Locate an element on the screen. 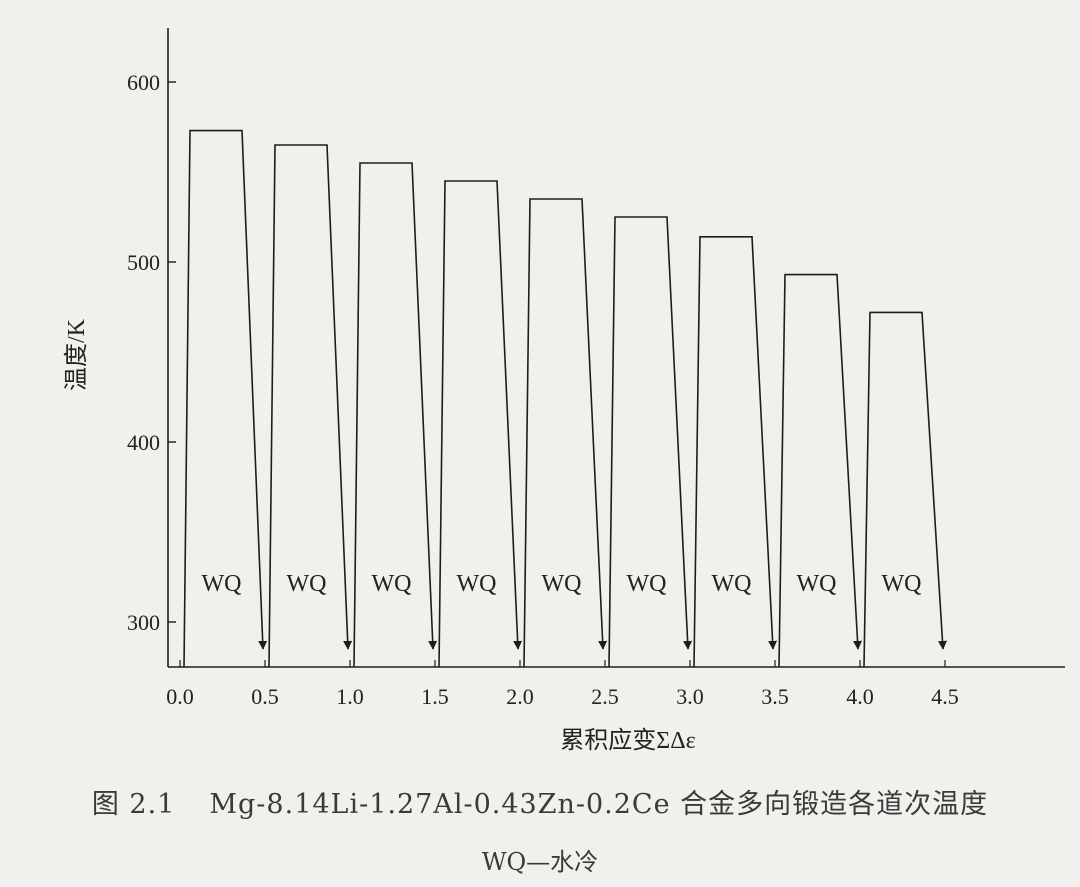 This screenshot has height=887, width=1080. x-tick-label-1: 0.5 is located at coordinates (265, 696).